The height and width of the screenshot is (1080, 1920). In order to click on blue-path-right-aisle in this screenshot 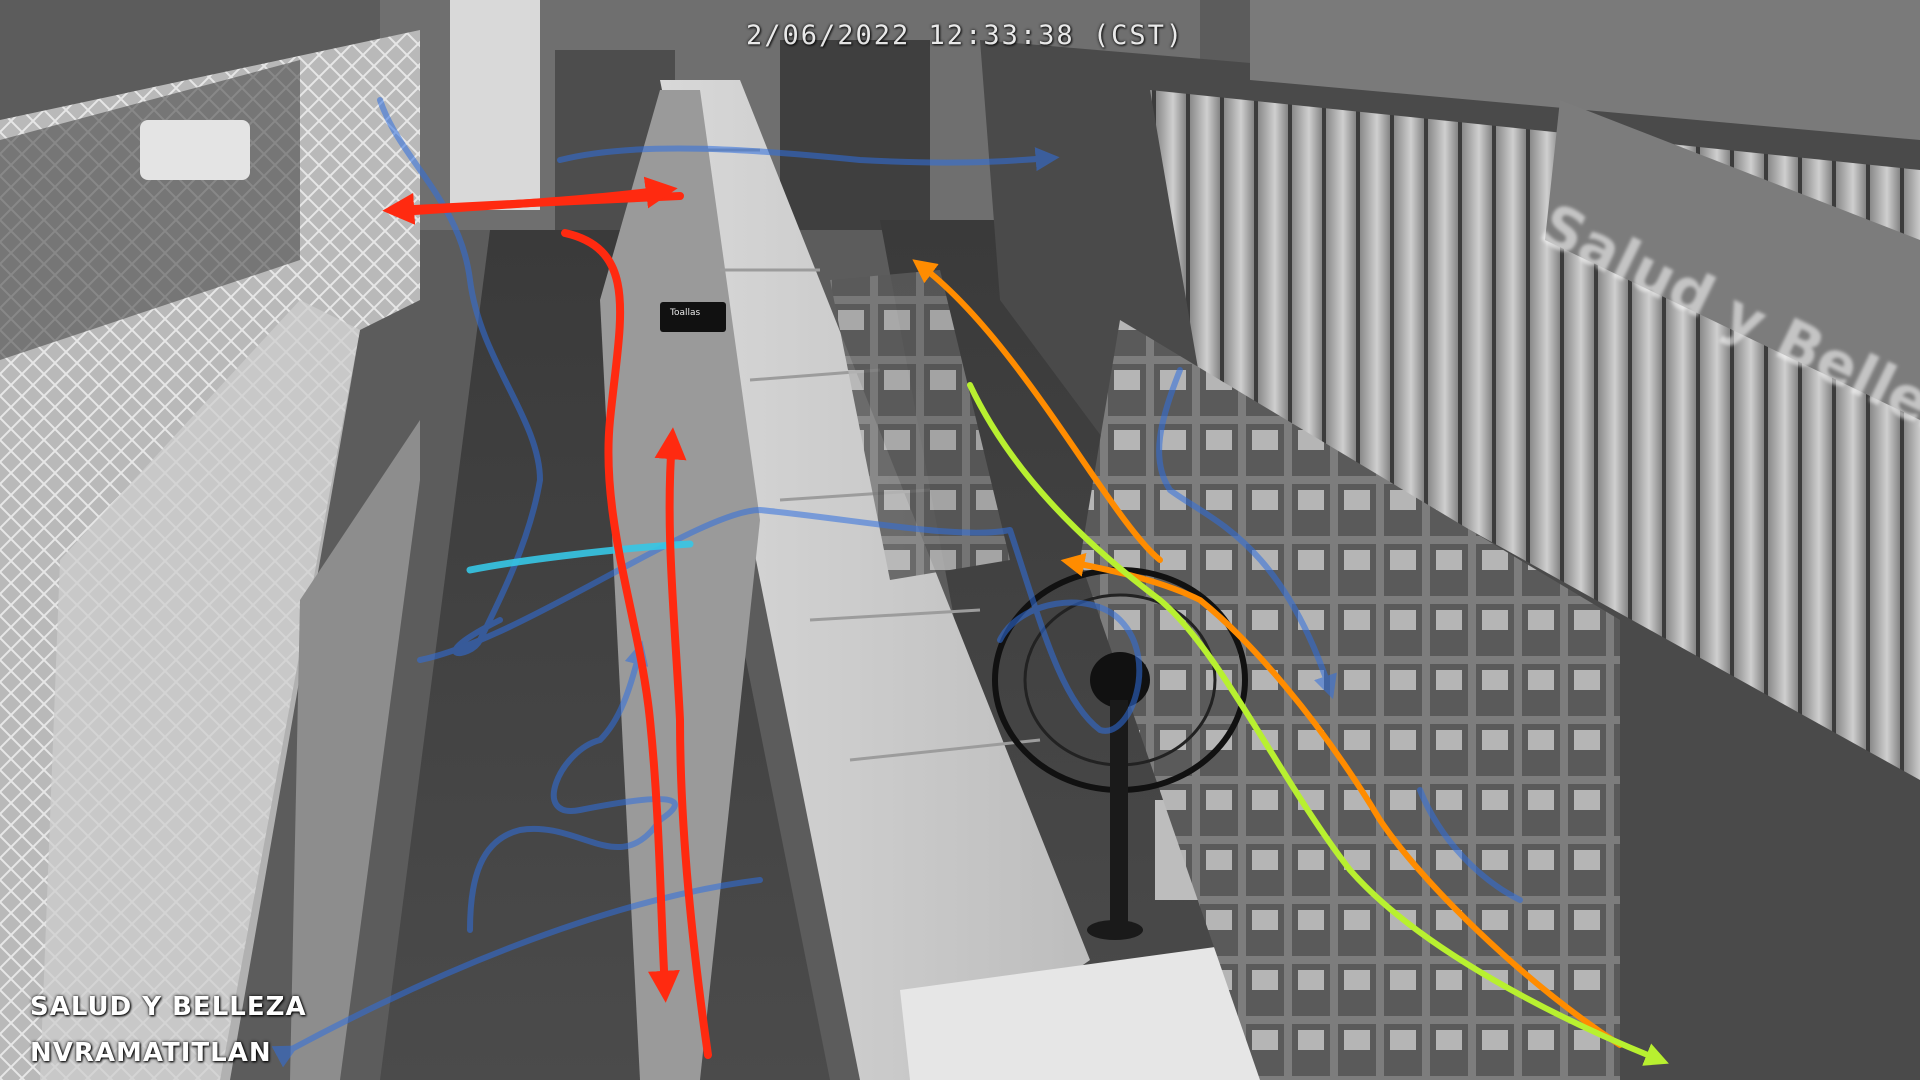, I will do `click(1246, 533)`.